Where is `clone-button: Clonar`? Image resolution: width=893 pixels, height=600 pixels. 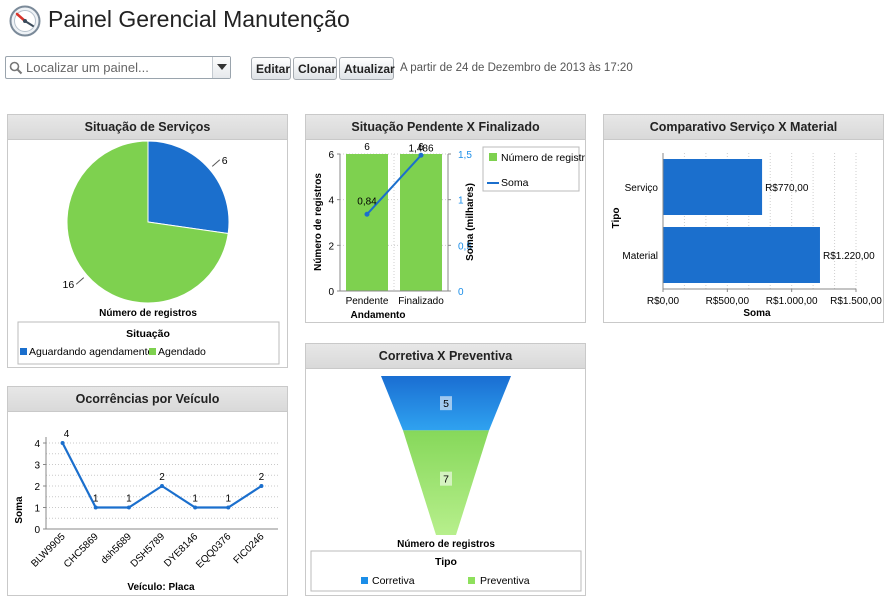
clone-button: Clonar is located at coordinates (315, 68).